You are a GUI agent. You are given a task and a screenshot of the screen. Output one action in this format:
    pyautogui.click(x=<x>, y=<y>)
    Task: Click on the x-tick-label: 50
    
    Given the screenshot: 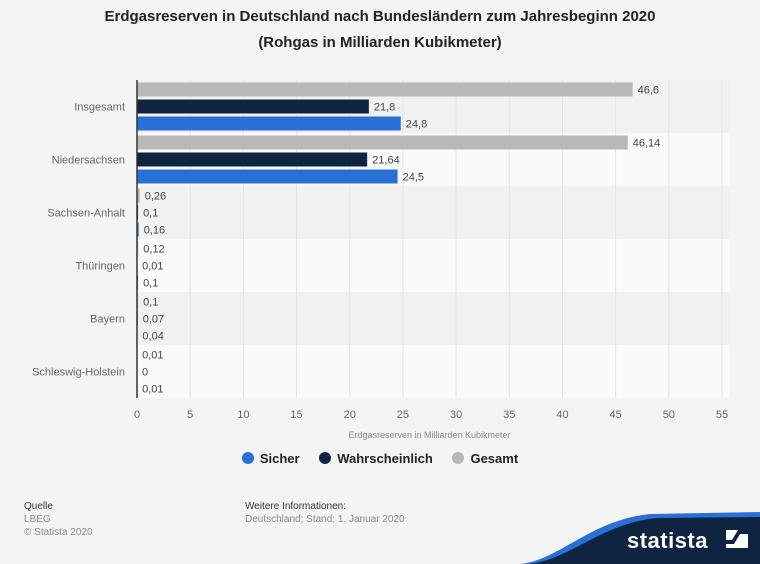 What is the action you would take?
    pyautogui.click(x=669, y=415)
    